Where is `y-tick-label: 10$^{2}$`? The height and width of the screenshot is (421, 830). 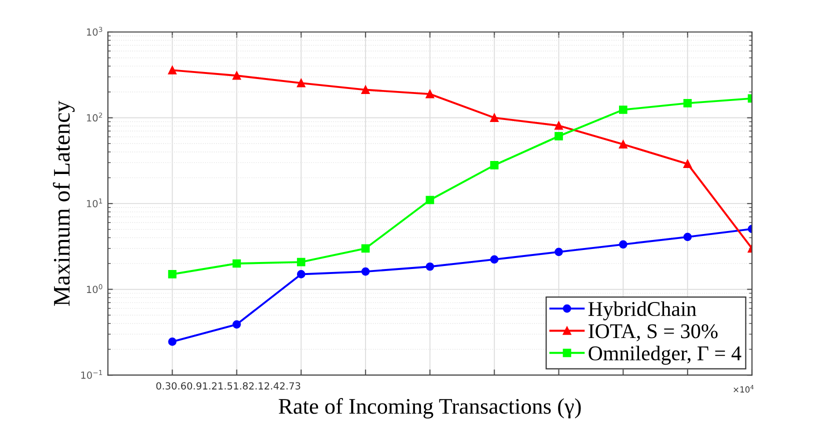
y-tick-label: 10$^{2}$ is located at coordinates (94, 117).